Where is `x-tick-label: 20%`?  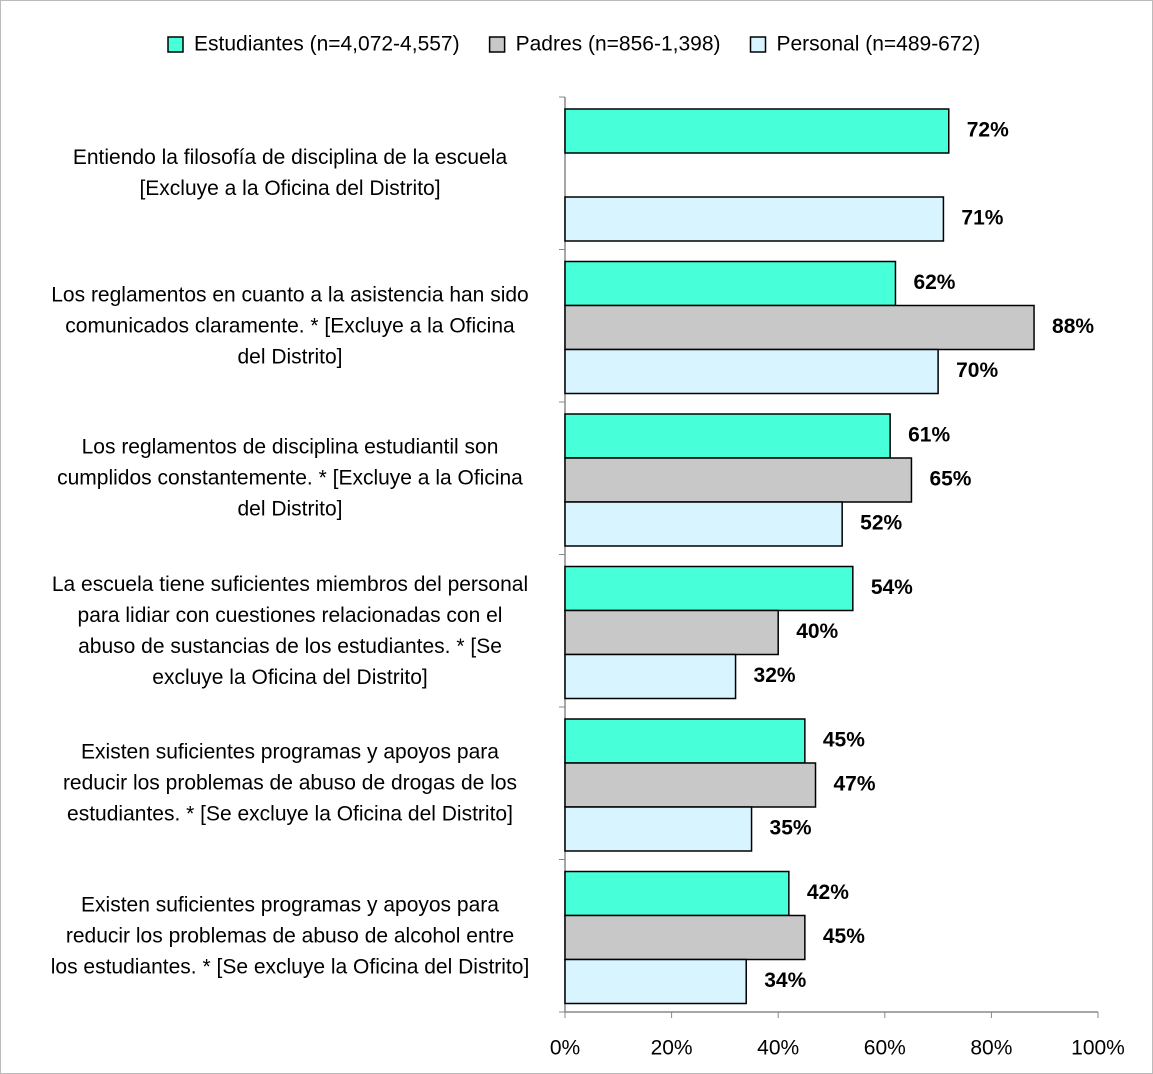
x-tick-label: 20% is located at coordinates (672, 1048).